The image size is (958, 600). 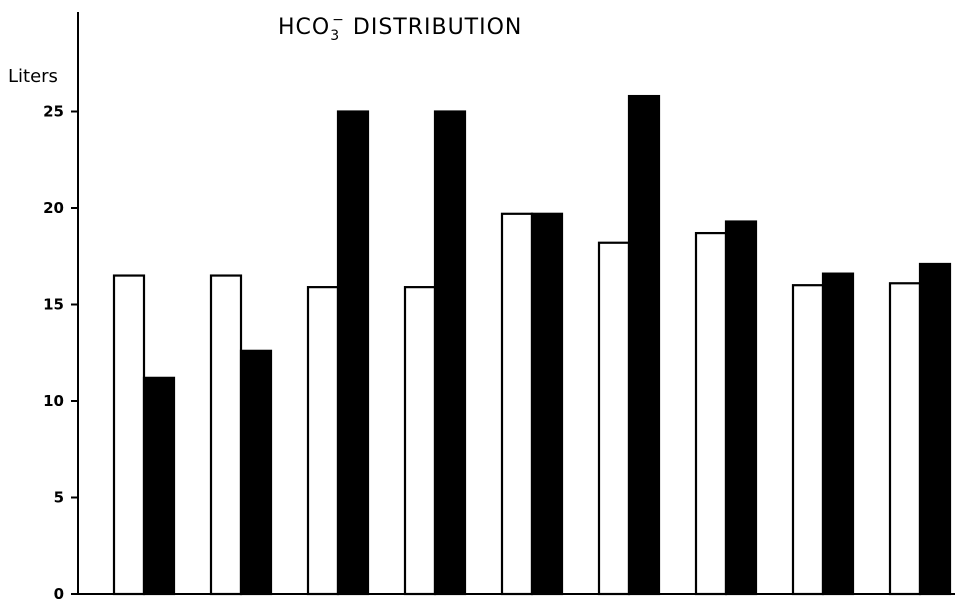 I want to click on chart-title-superscript: −, so click(x=338, y=20).